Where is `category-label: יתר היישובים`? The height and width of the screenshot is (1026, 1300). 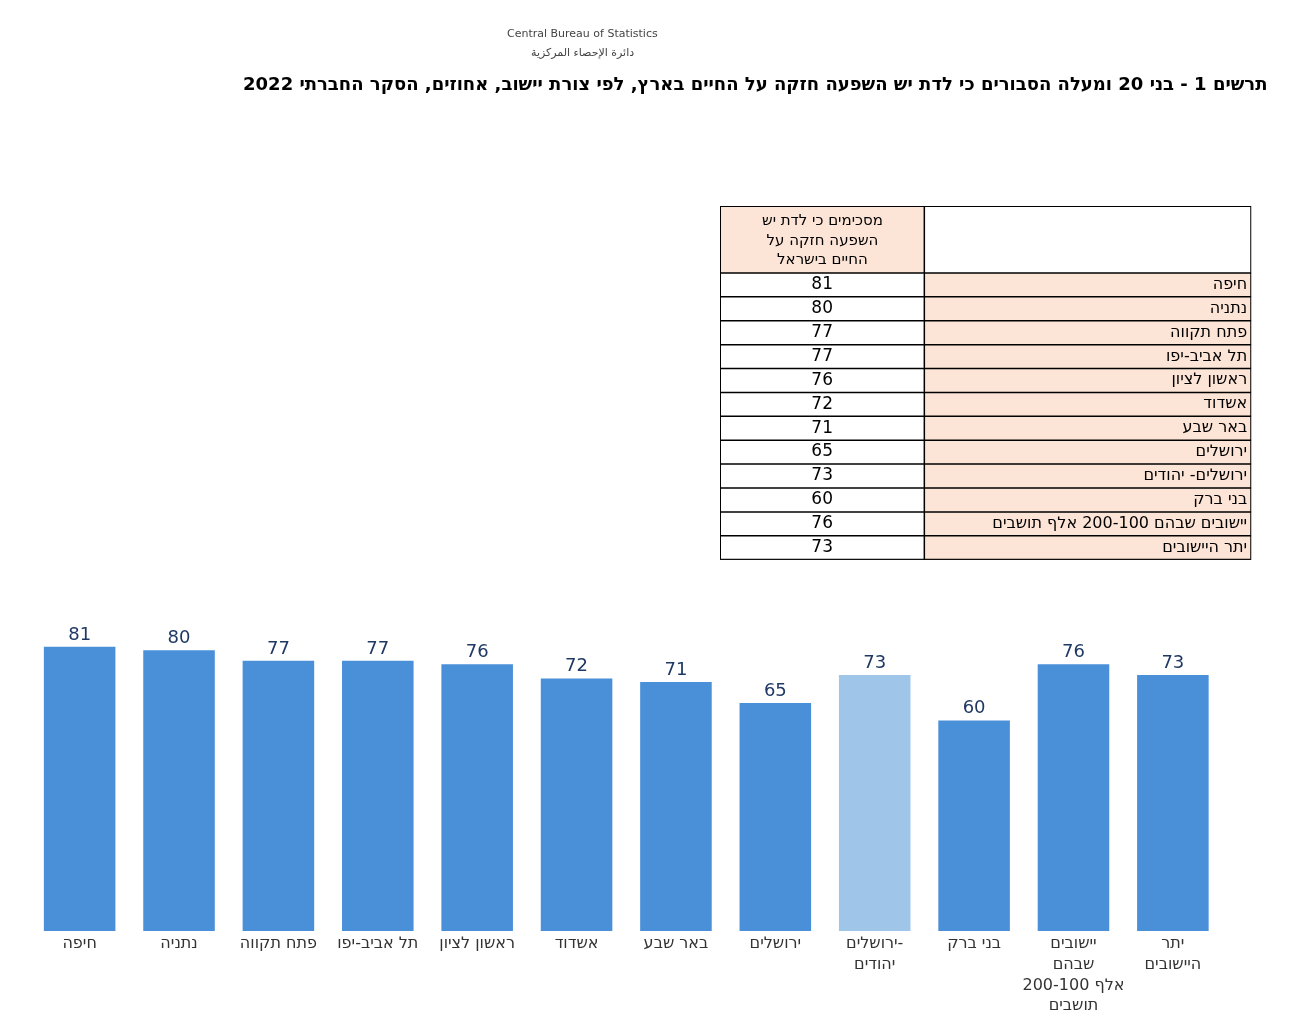 category-label: יתר היישובים is located at coordinates (1205, 546).